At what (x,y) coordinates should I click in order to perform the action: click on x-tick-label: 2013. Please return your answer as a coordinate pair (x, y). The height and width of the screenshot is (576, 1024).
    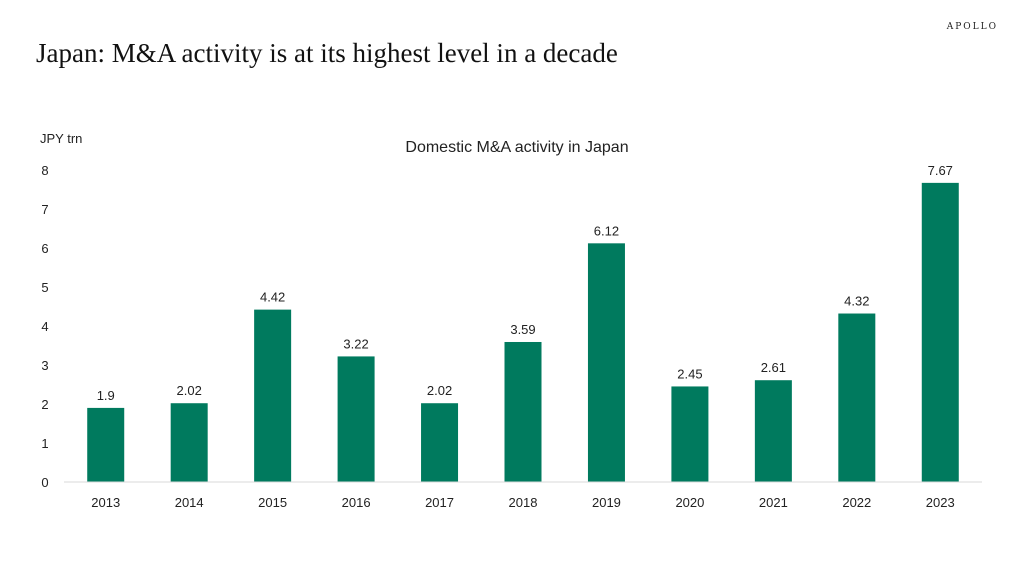
    Looking at the image, I should click on (105, 502).